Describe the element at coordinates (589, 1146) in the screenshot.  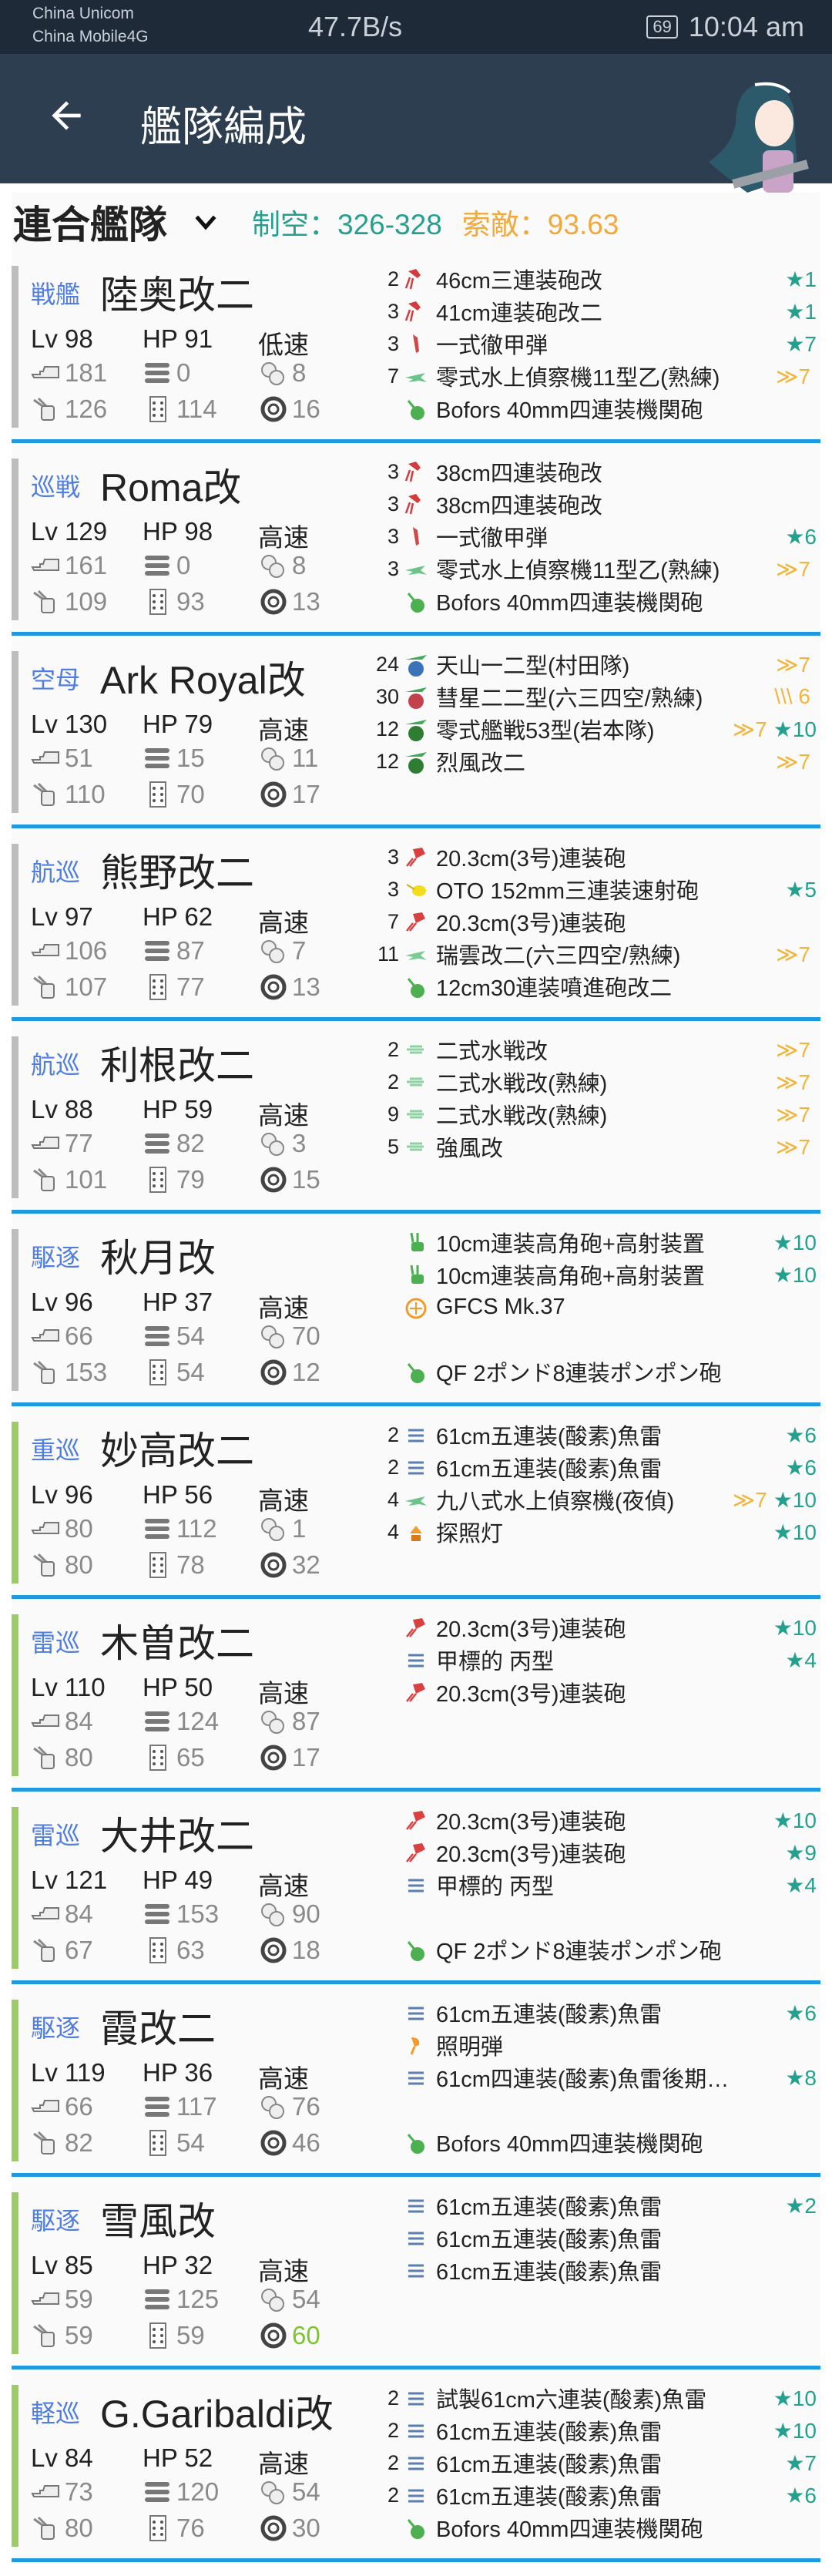
I see `equipment-slot: 5 強風改 ≫7` at that location.